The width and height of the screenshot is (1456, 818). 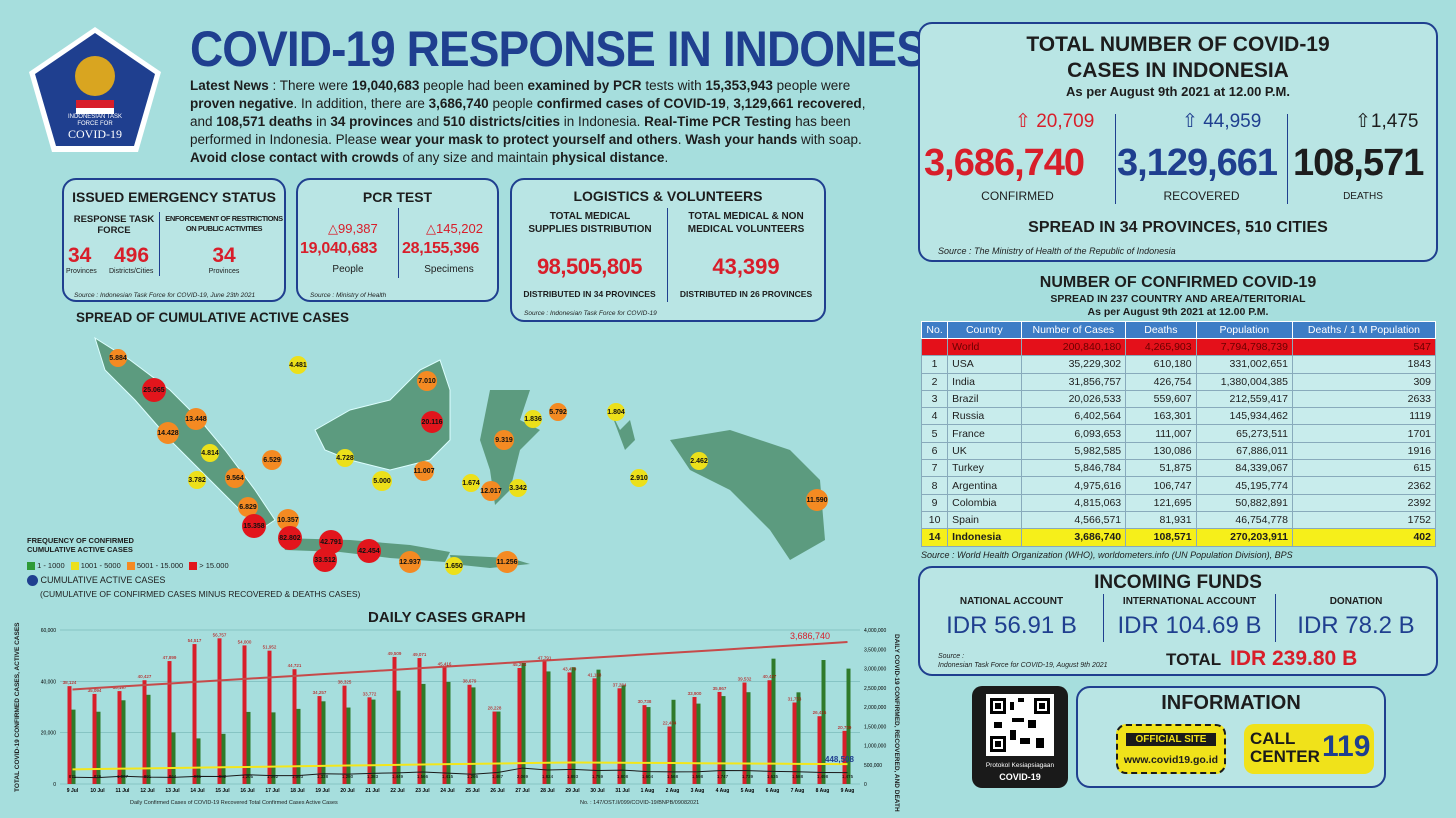 I want to click on deaths-label: 1,759, so click(x=598, y=776).